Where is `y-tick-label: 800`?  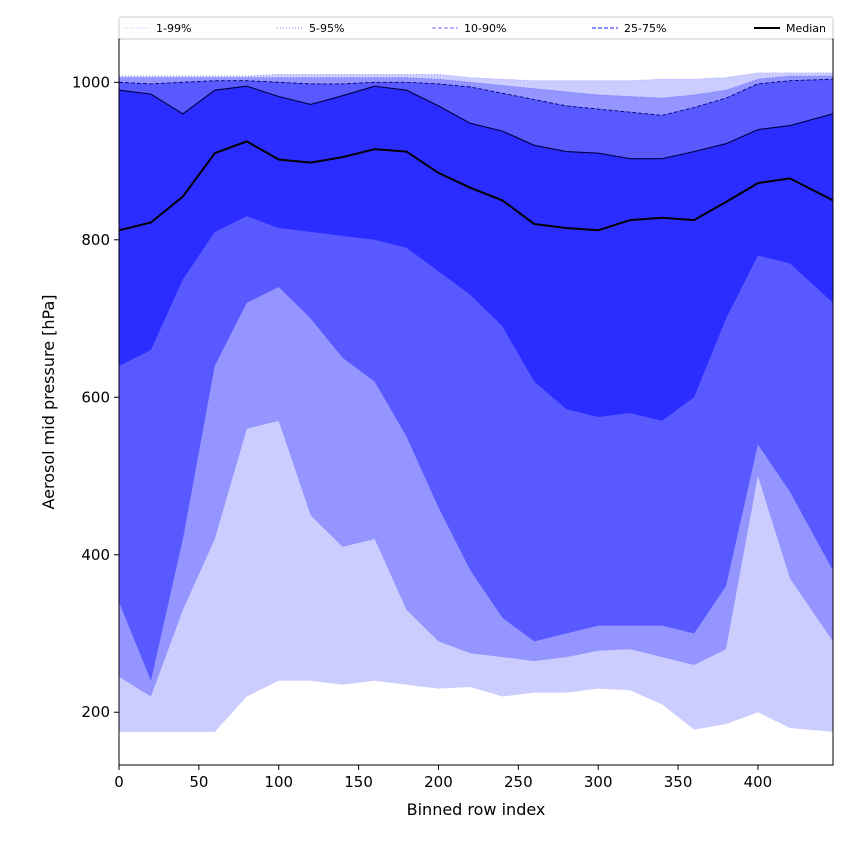
y-tick-label: 800 is located at coordinates (95, 240).